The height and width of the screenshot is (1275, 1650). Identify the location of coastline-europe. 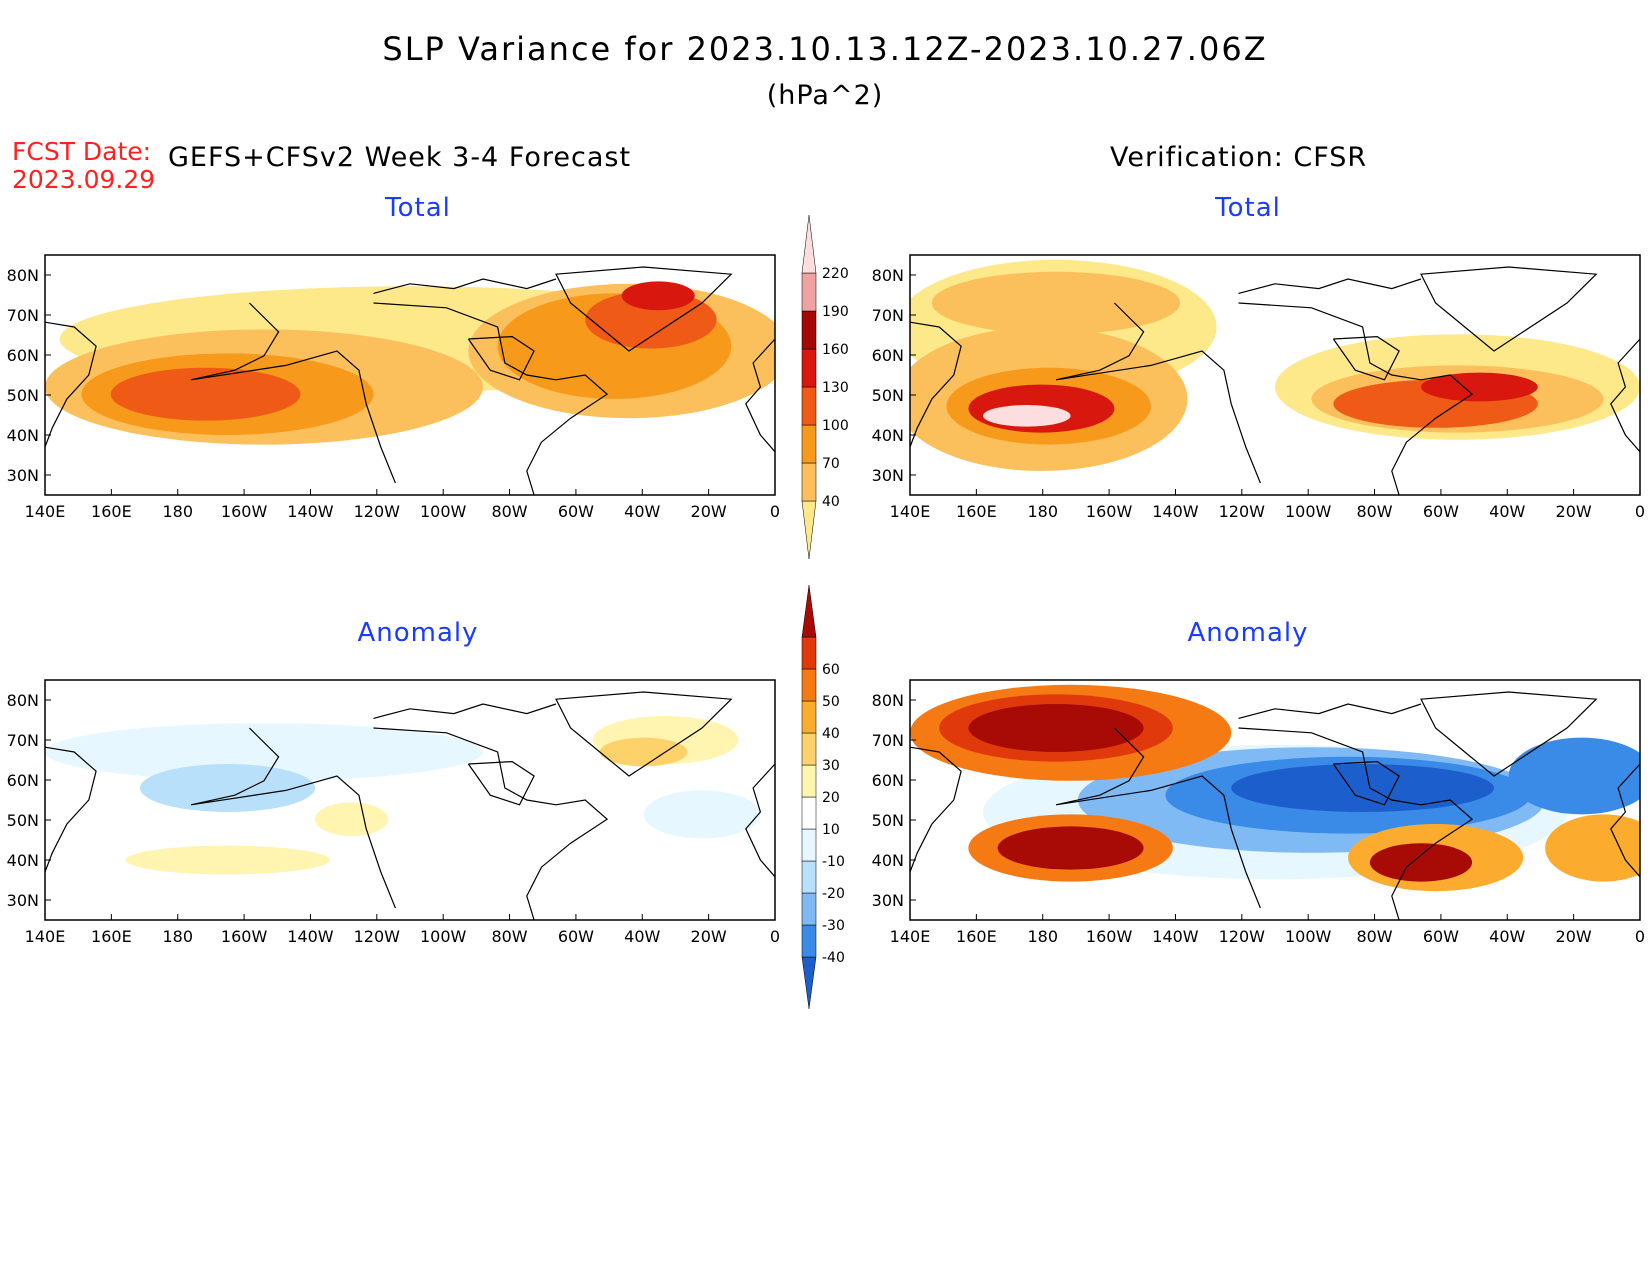
(760, 820).